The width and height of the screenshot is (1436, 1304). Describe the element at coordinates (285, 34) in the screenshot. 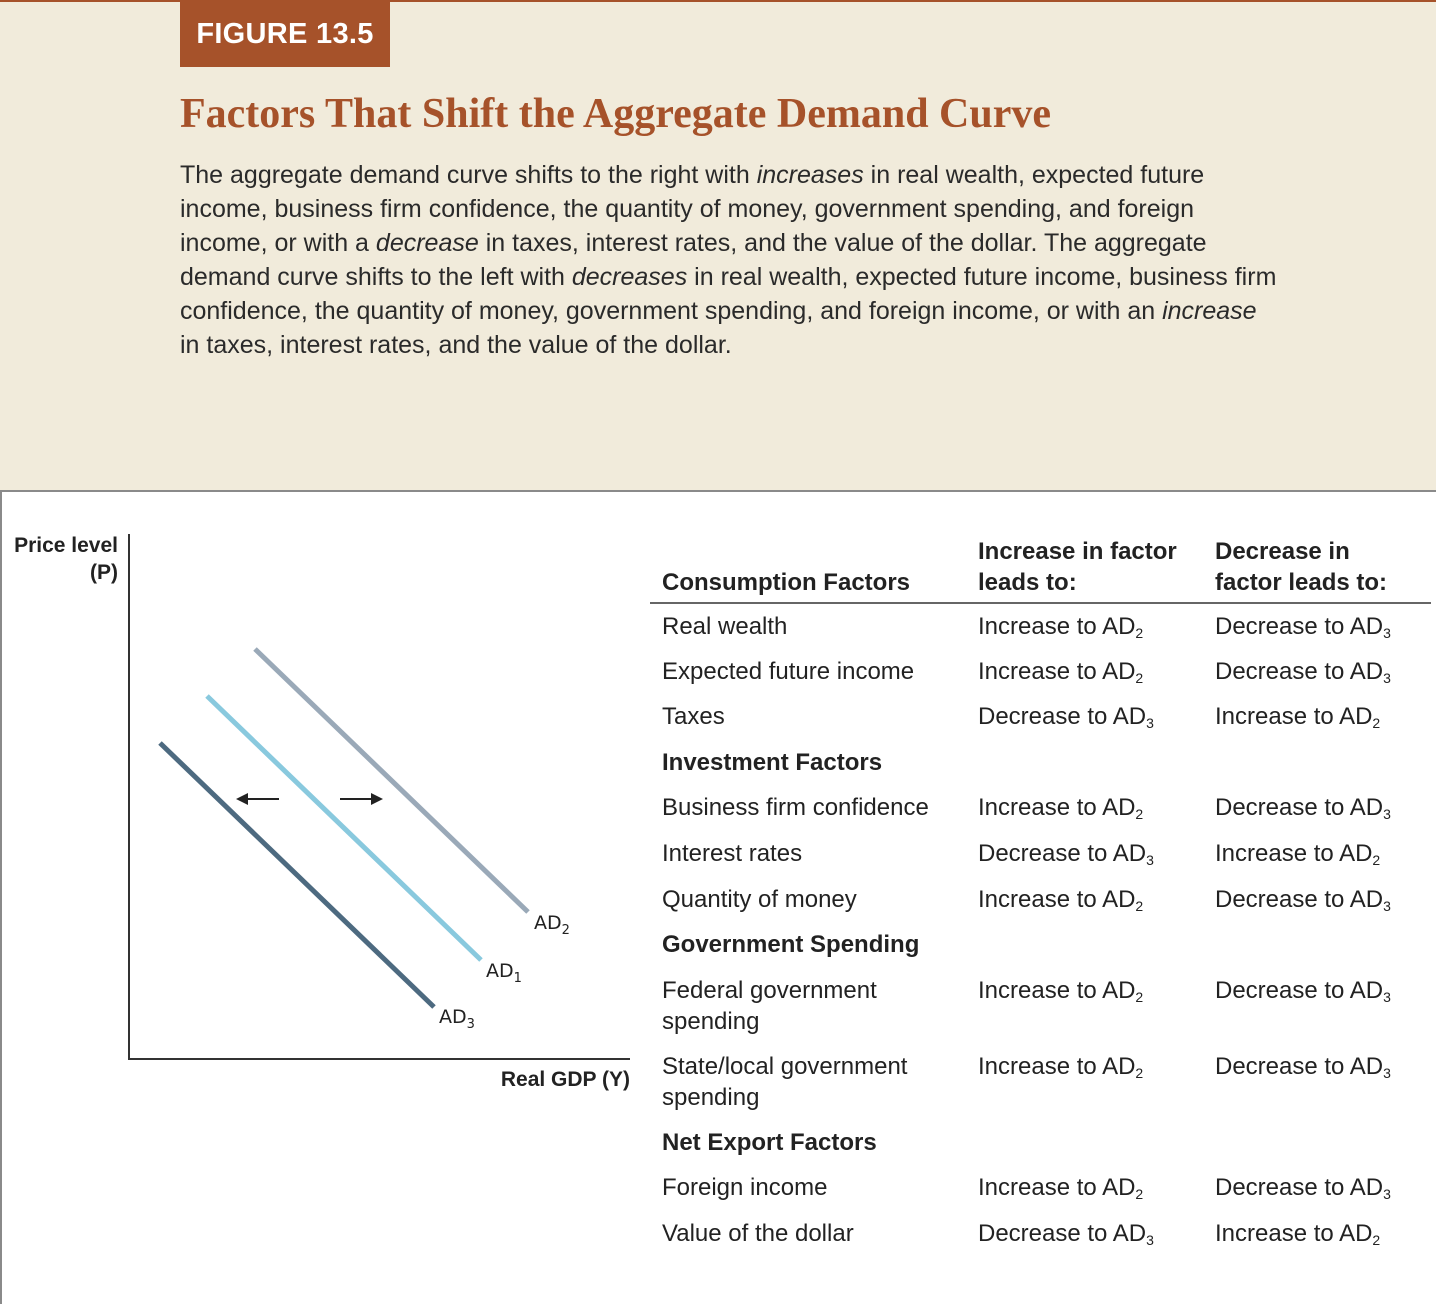

I see `figure-label-badge: FIGURE 13.5` at that location.